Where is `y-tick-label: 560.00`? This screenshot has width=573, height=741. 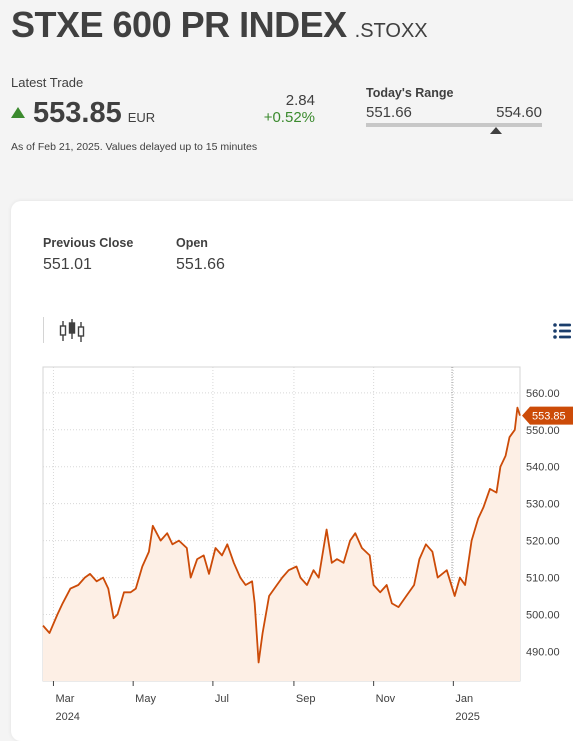
y-tick-label: 560.00 is located at coordinates (543, 394).